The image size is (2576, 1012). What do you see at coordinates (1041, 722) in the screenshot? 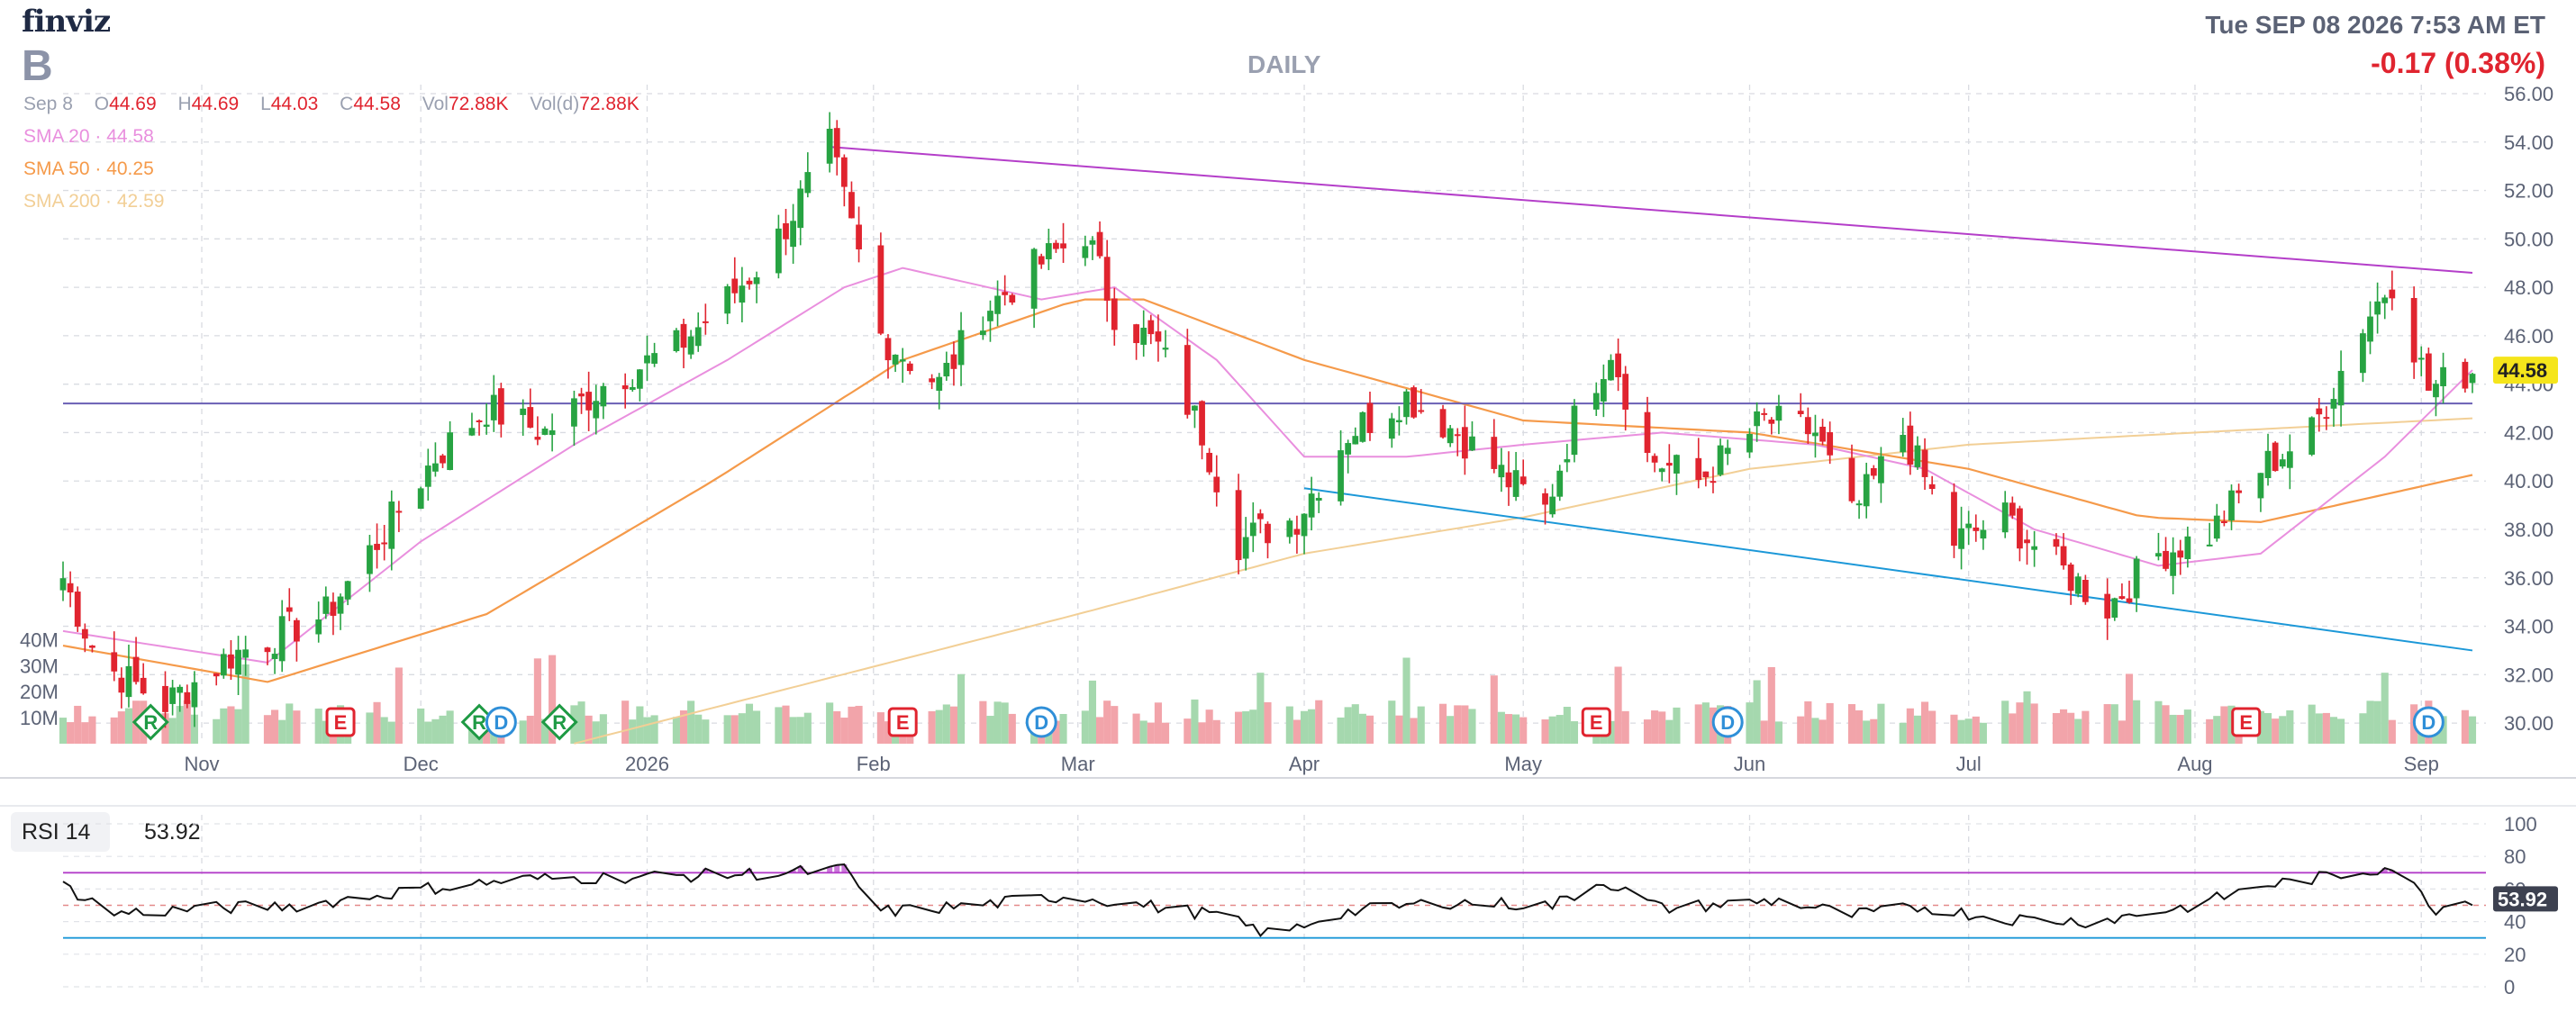
I see `event-letter: D` at bounding box center [1041, 722].